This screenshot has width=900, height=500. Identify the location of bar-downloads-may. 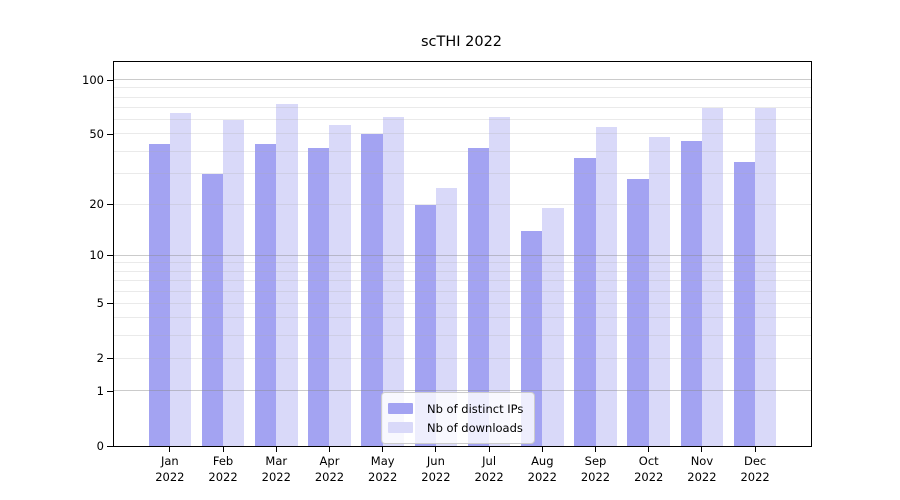
(393, 281).